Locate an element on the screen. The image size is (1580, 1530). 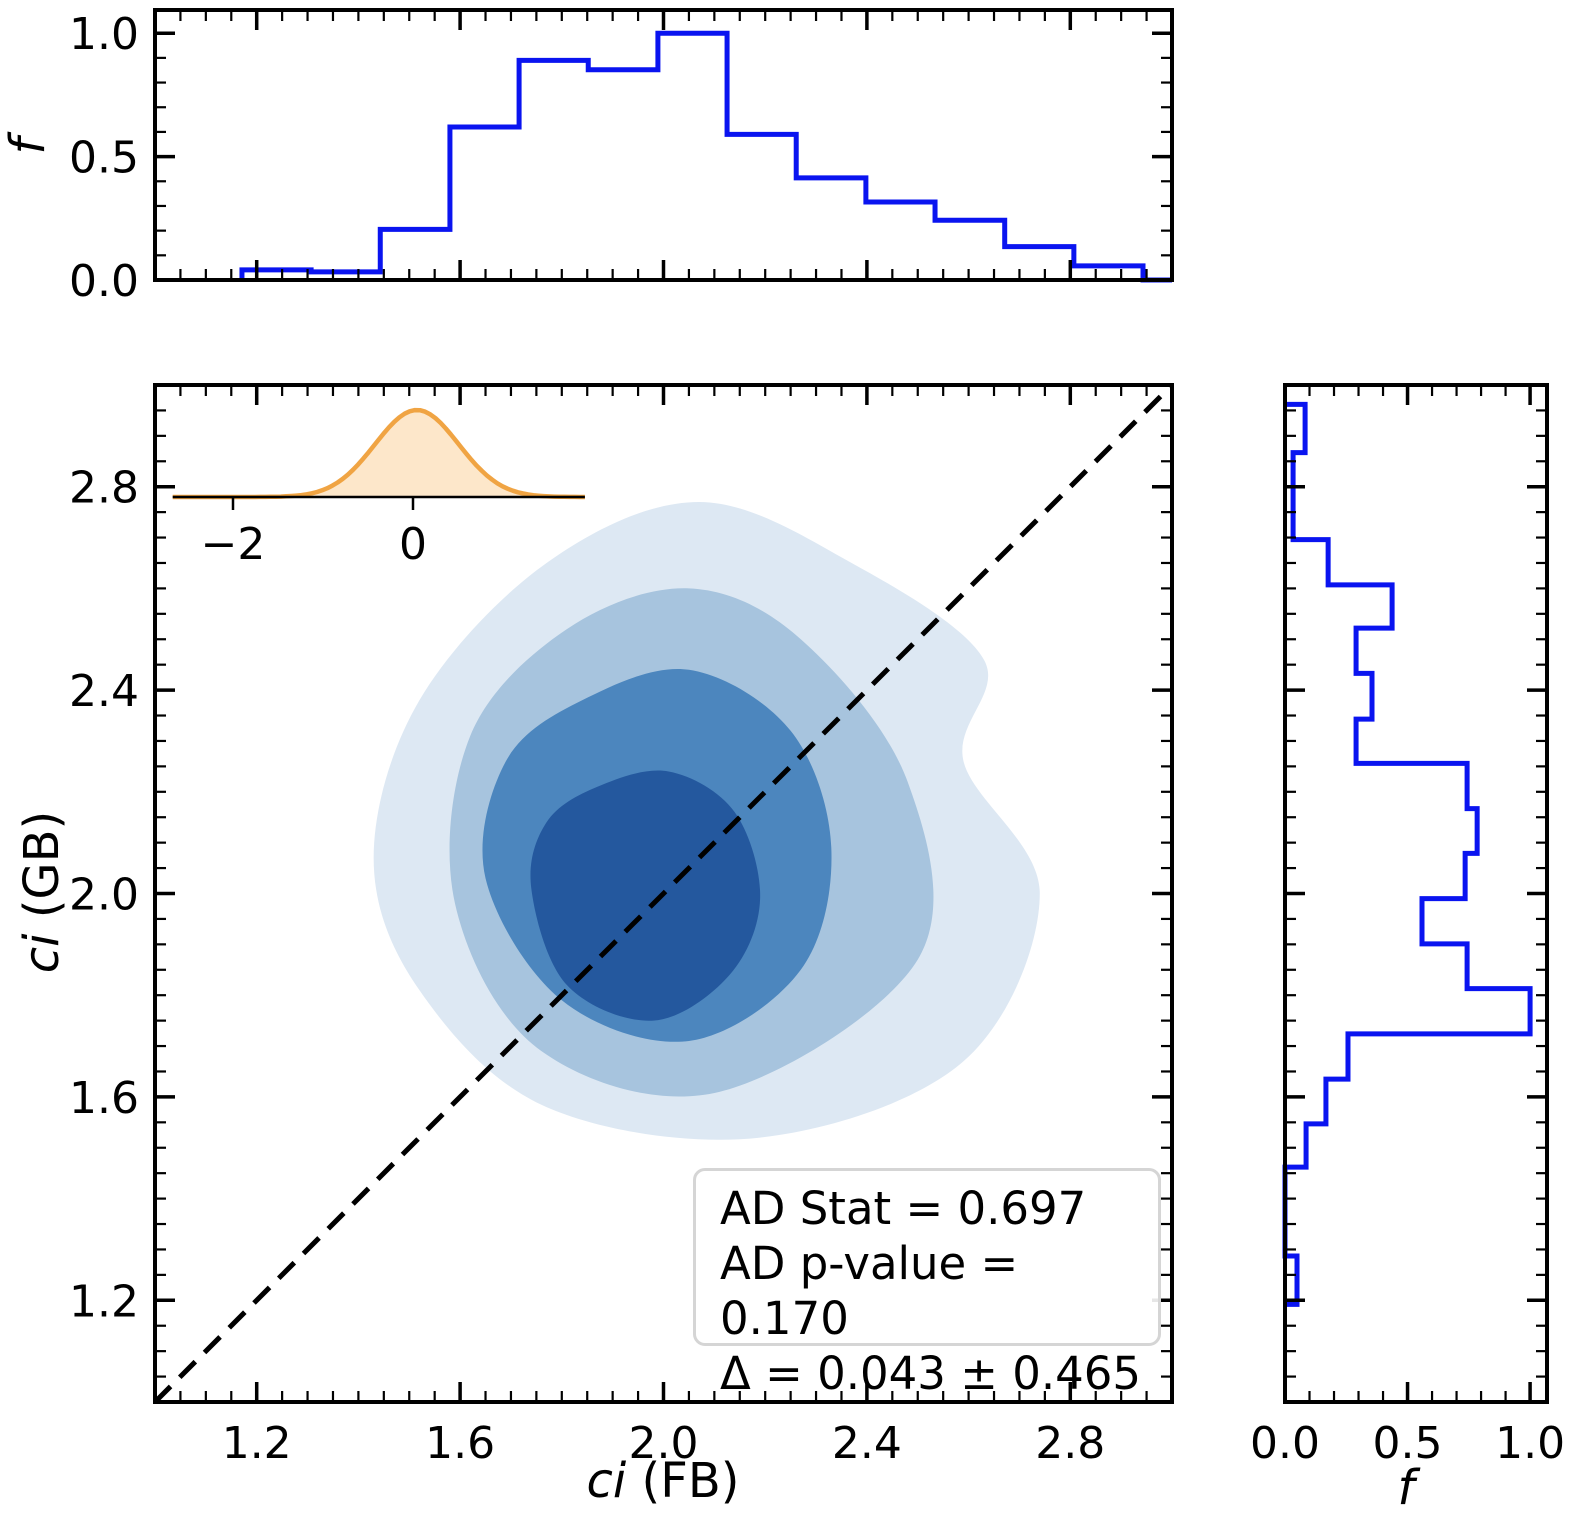
top-tick-labels: 0.0 0.5 1.0 is located at coordinates (104, 158).